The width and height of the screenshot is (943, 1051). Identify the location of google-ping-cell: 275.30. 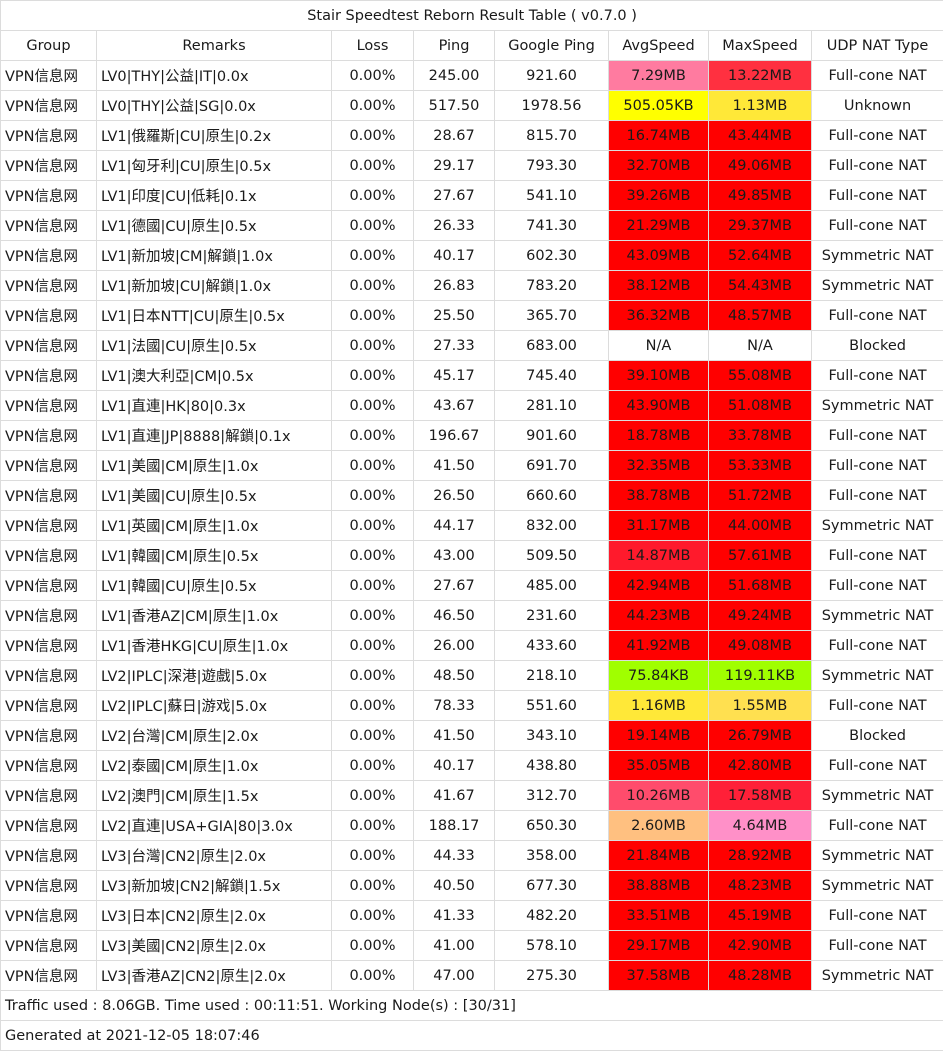
(552, 976).